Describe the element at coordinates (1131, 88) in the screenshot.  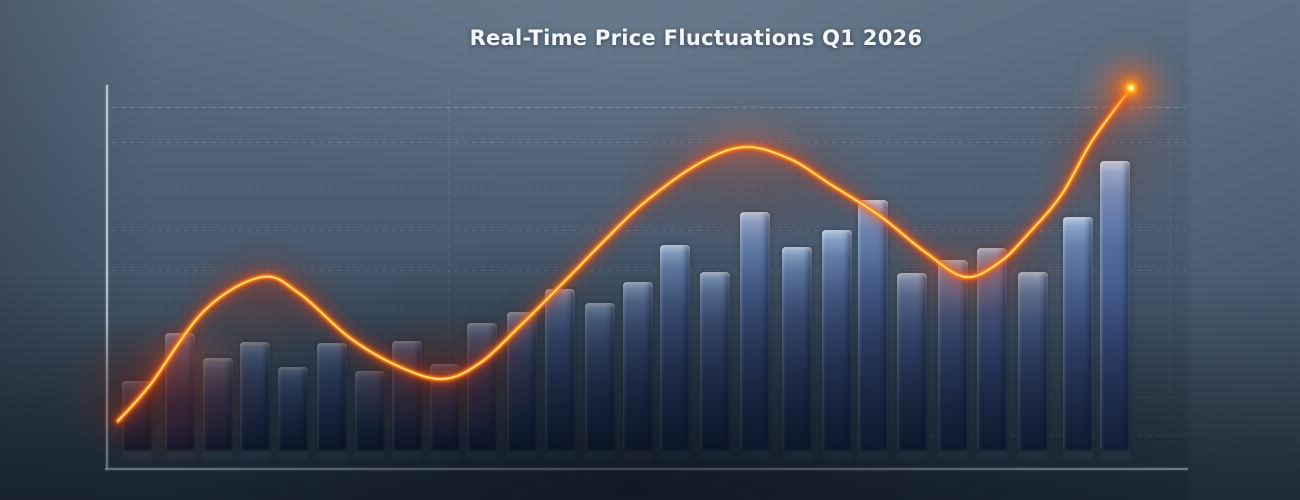
I see `glow-dot` at that location.